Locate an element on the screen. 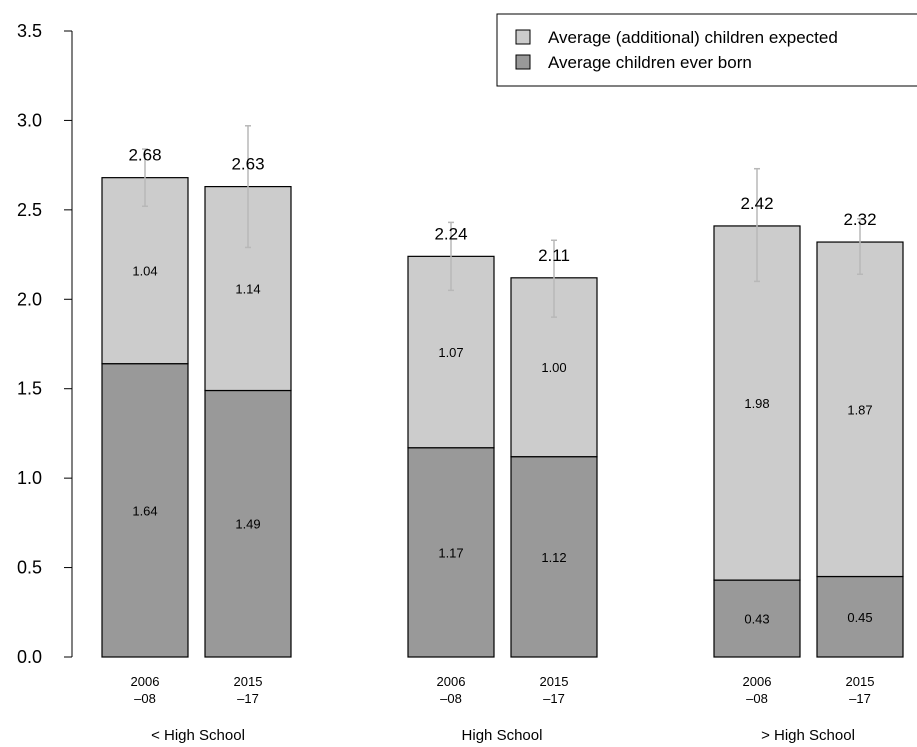 Image resolution: width=917 pixels, height=747 pixels. legend-label-born: Average children ever born is located at coordinates (650, 62).